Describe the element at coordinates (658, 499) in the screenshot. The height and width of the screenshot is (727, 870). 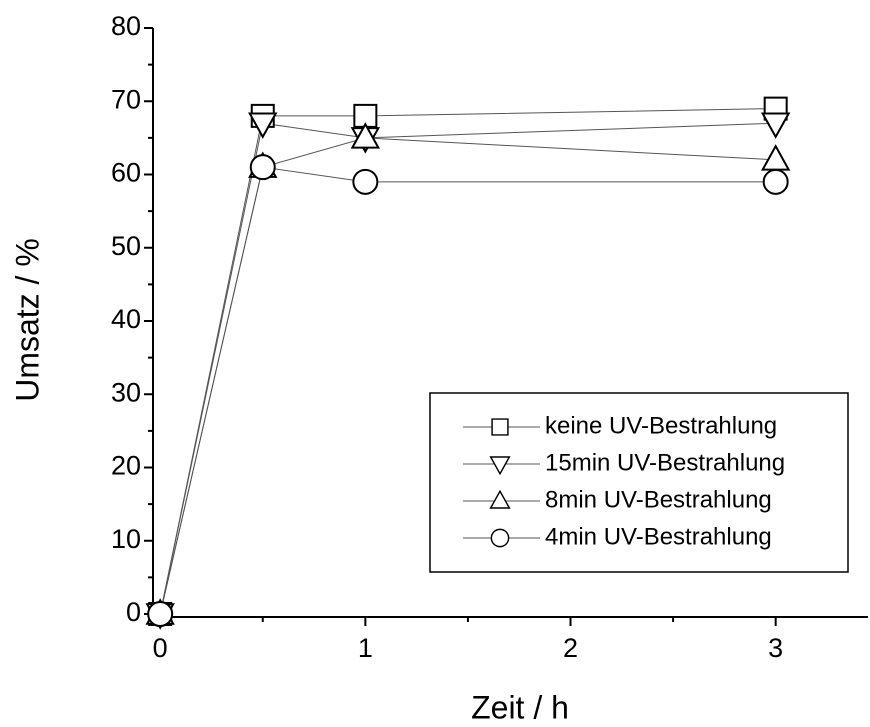
I see `legend-label: 8min UV-Bestrahlung` at that location.